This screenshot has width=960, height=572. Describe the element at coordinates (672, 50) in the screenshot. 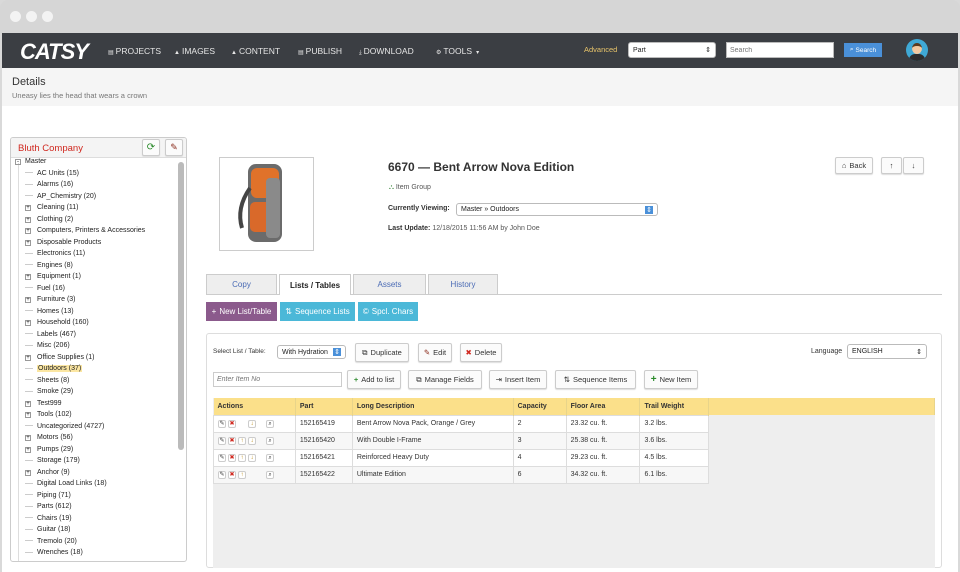

I see `search-type-select: Part ⇕` at that location.